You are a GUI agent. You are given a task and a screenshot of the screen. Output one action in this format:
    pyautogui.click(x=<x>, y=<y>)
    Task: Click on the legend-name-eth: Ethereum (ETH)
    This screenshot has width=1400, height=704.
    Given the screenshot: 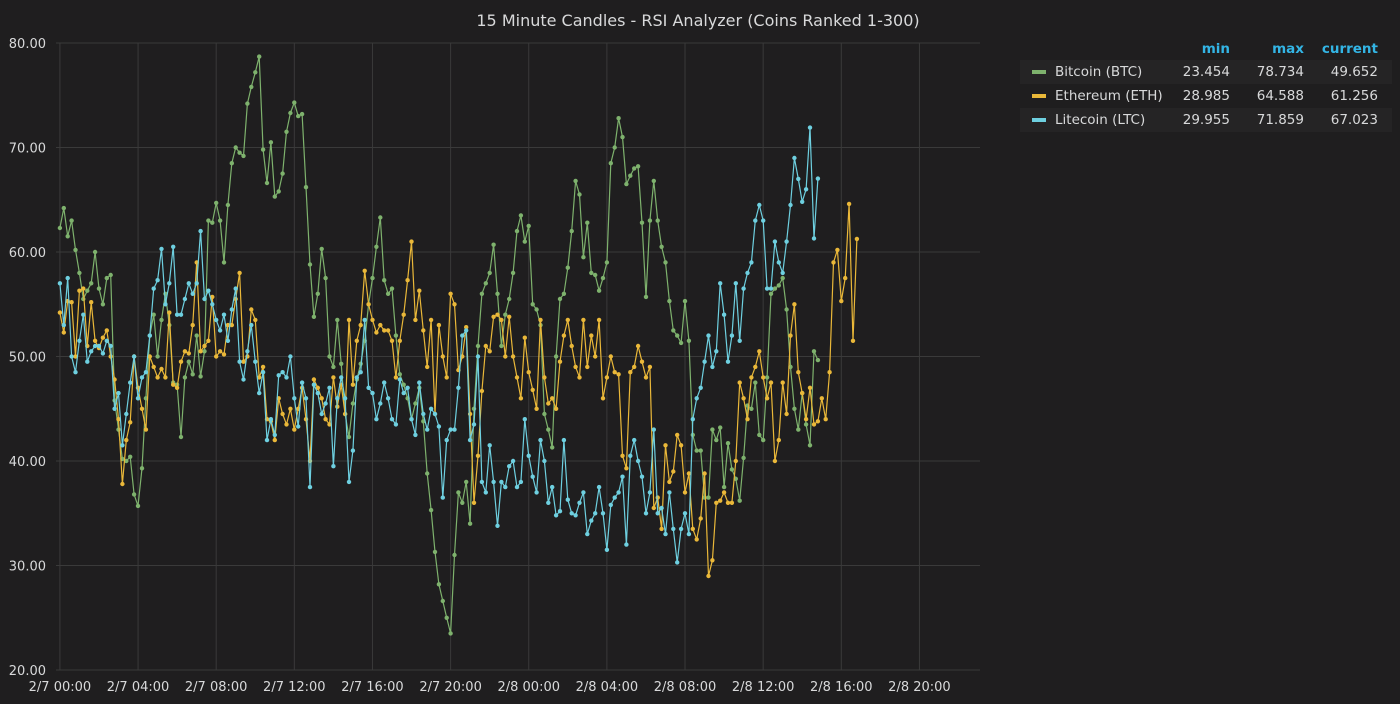 What is the action you would take?
    pyautogui.click(x=1109, y=96)
    